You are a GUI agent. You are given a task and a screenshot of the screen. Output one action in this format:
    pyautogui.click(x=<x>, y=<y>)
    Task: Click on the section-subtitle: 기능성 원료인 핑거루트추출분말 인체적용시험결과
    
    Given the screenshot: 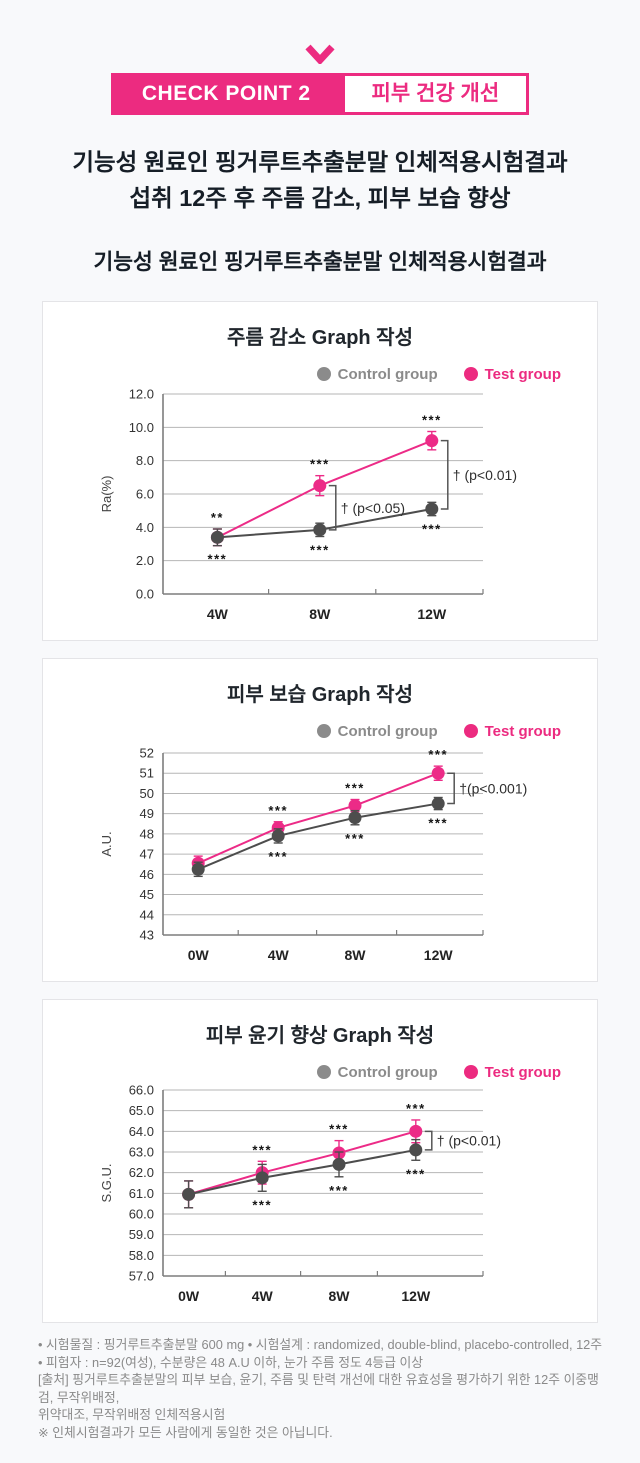 What is the action you would take?
    pyautogui.click(x=320, y=262)
    